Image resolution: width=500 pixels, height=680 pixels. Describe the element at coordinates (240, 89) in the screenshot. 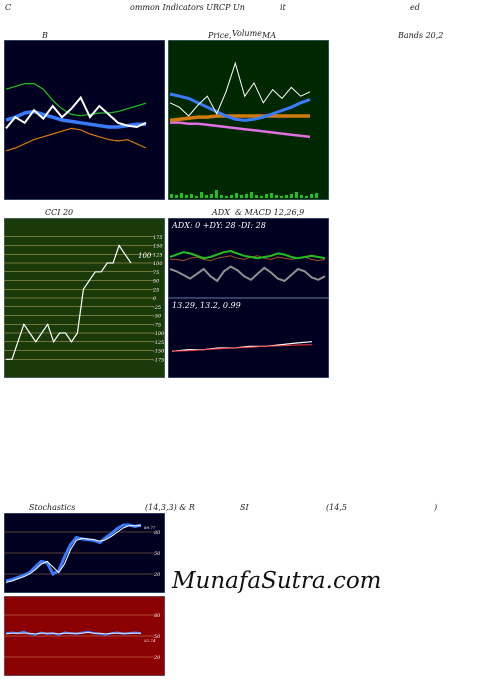

I see `price-white-line` at that location.